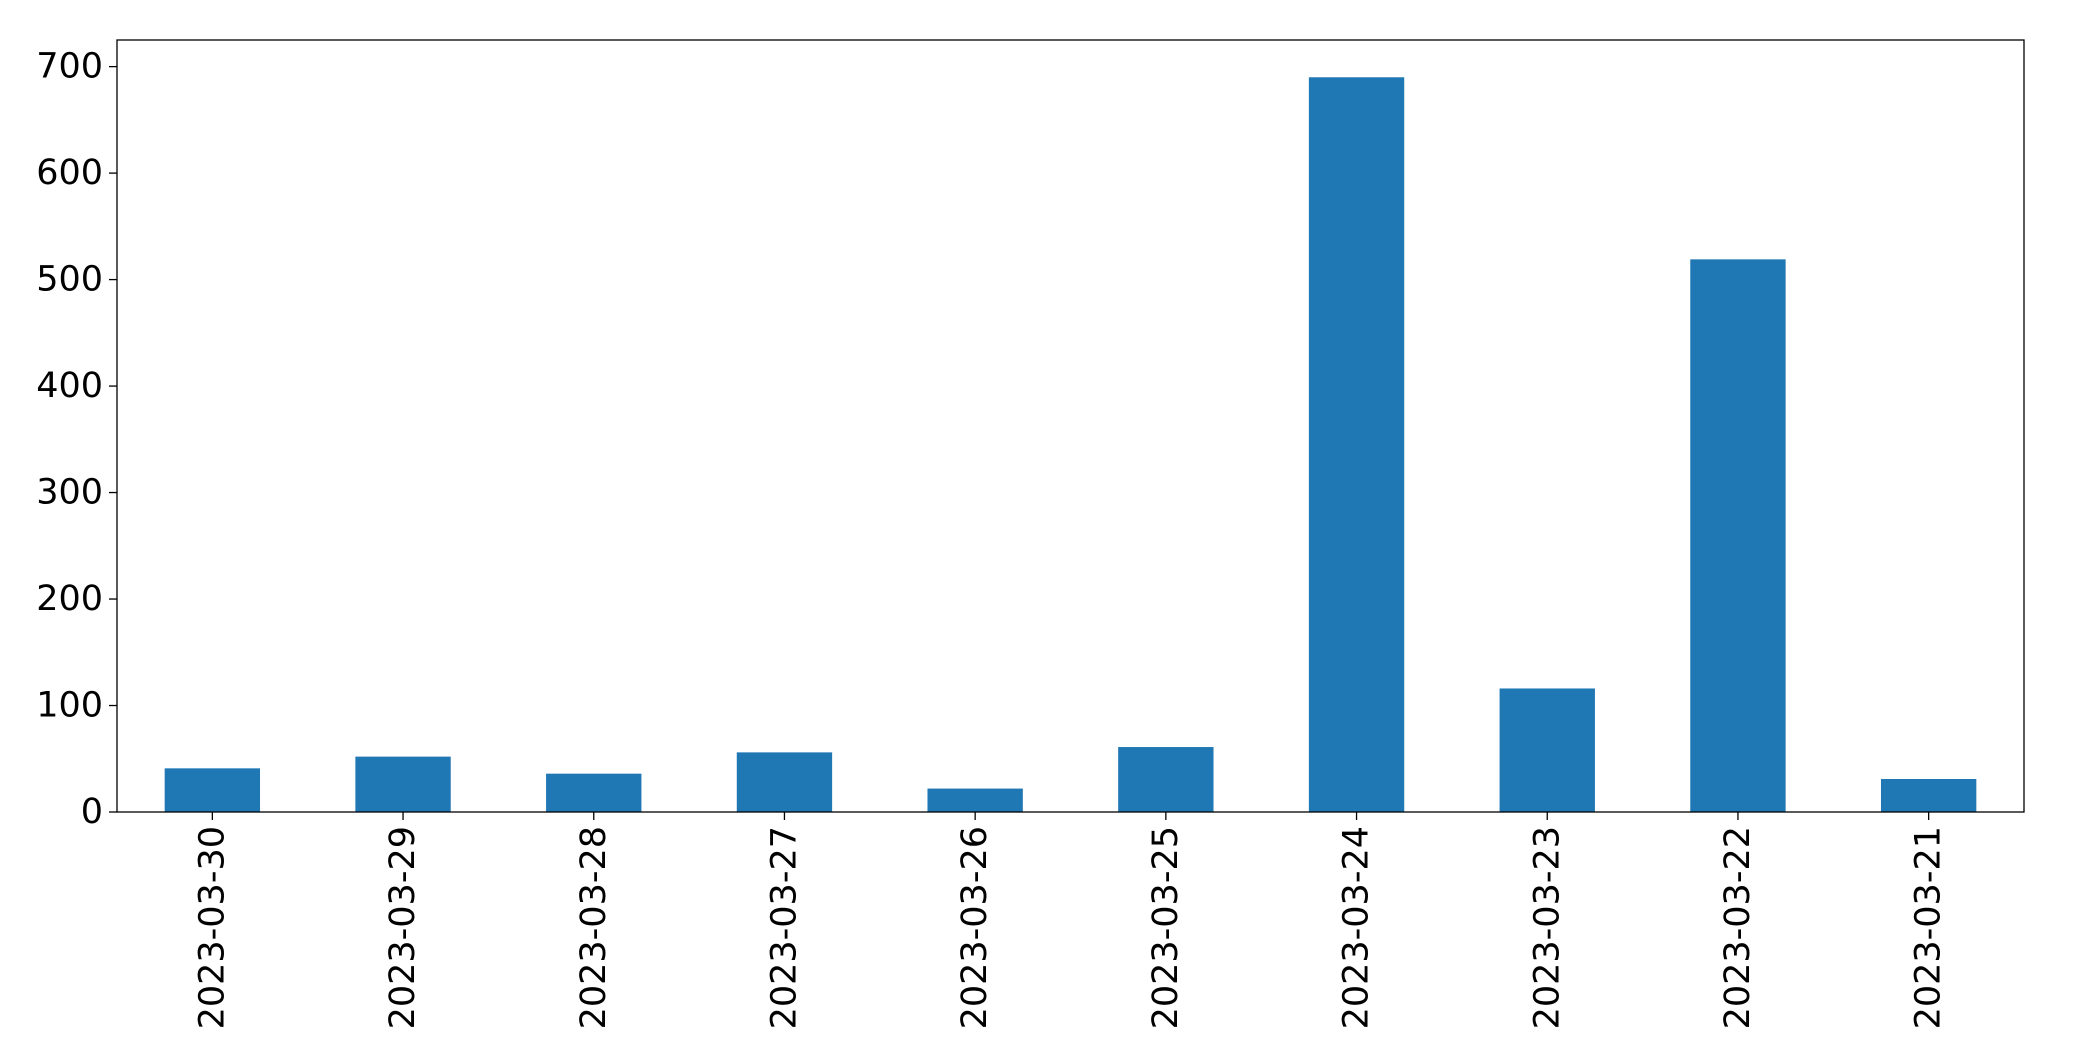 This screenshot has height=1061, width=2093. What do you see at coordinates (1166, 927) in the screenshot?
I see `x-tick-label: 2023-03-25` at bounding box center [1166, 927].